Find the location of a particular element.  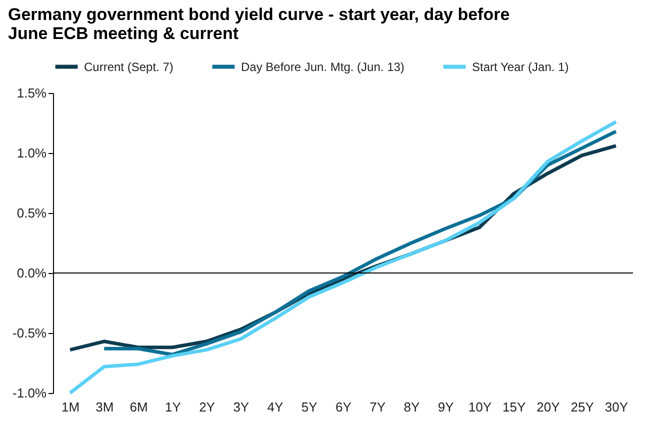

x-tick-label: 1M is located at coordinates (71, 407).